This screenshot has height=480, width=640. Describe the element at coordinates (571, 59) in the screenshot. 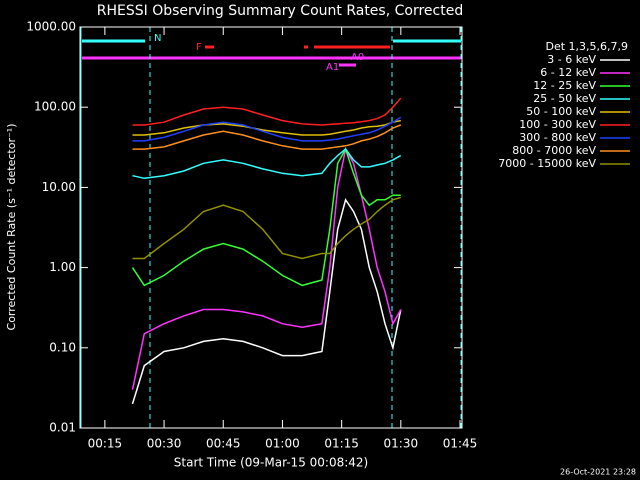

I see `legend-label: 3 - 6 keV` at that location.